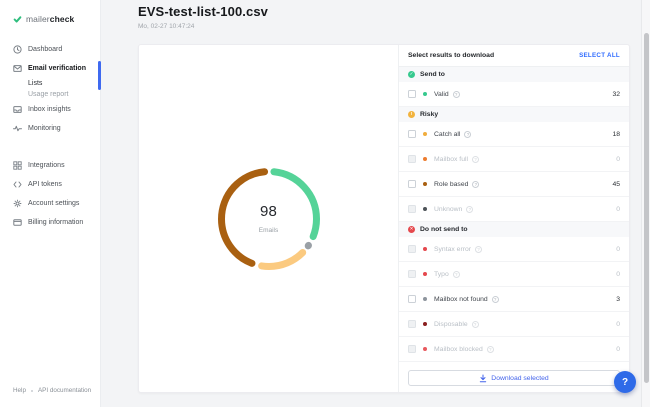 This screenshot has height=407, width=650. I want to click on sidebar-item-api-tokens: API tokens, so click(50, 184).